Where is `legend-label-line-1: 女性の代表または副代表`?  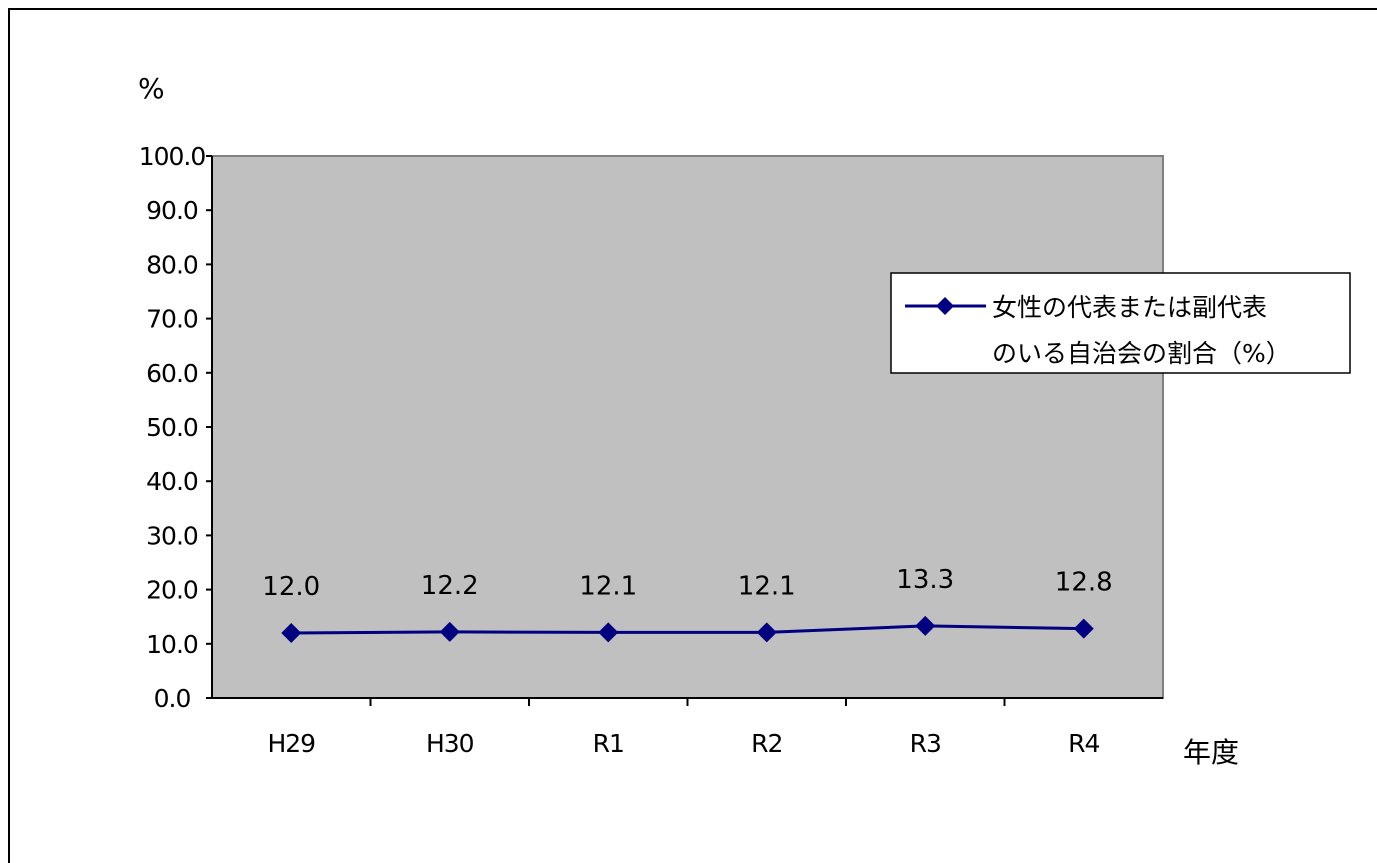 legend-label-line-1: 女性の代表または副代表 is located at coordinates (1129, 307).